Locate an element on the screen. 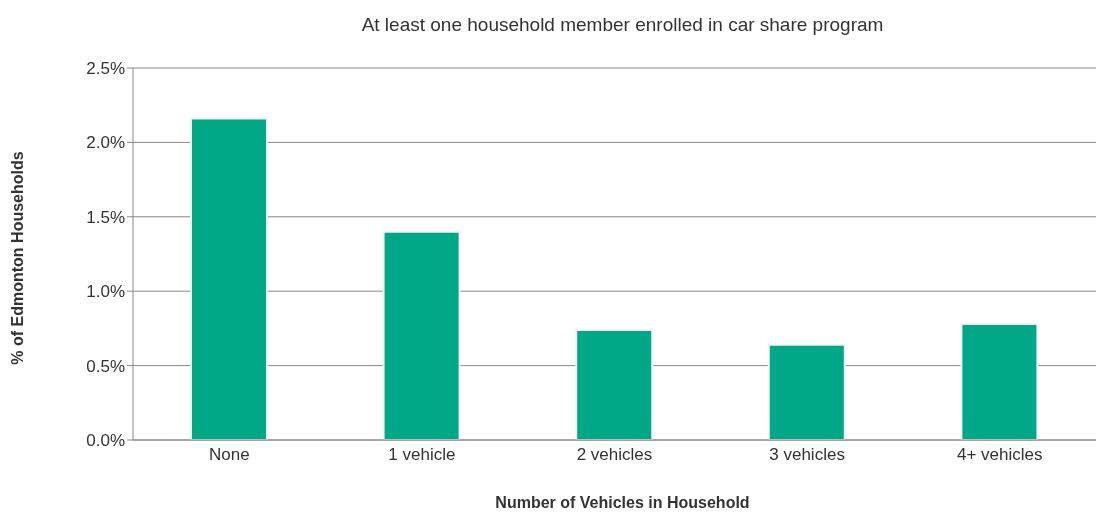 The image size is (1098, 529). y-tick-label: 1.0% is located at coordinates (105, 292).